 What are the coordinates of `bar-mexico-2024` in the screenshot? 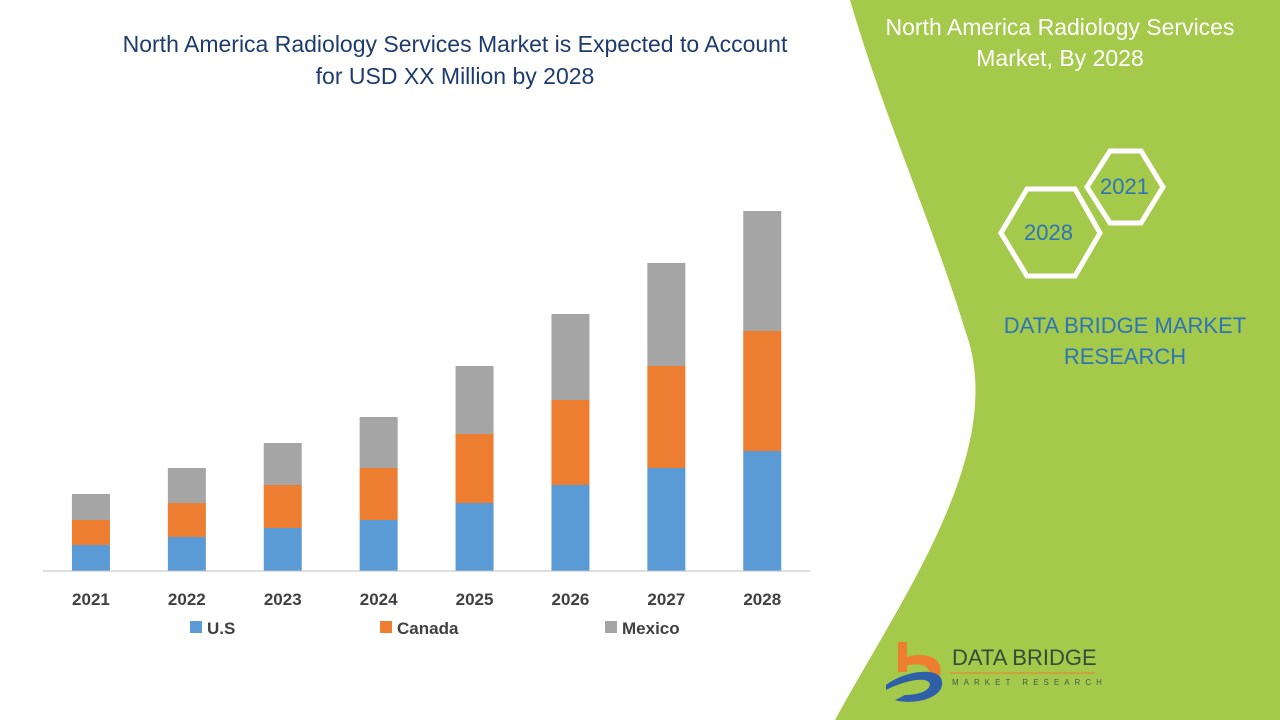 It's located at (378, 442).